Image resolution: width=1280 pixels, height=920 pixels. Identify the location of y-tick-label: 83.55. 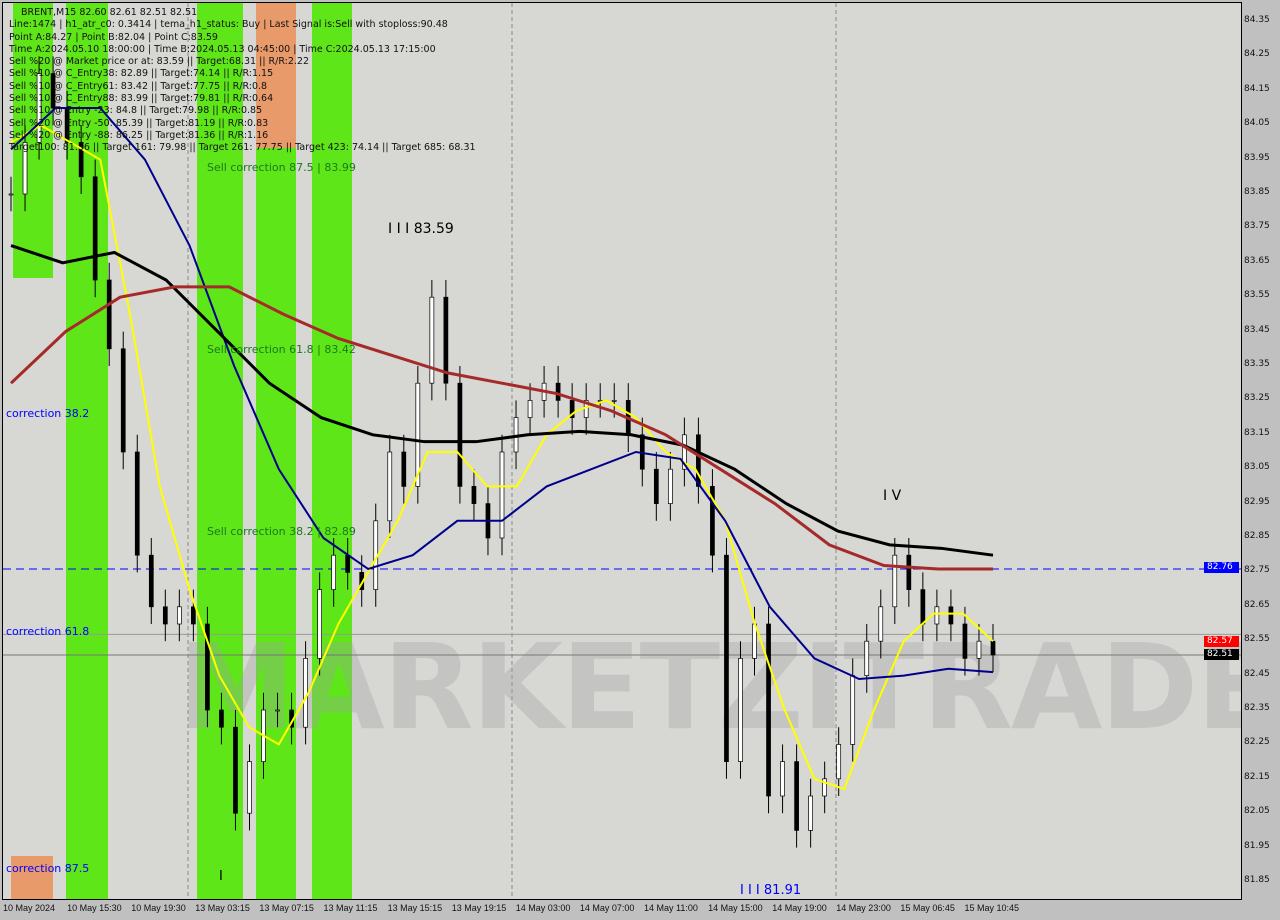
(1257, 295).